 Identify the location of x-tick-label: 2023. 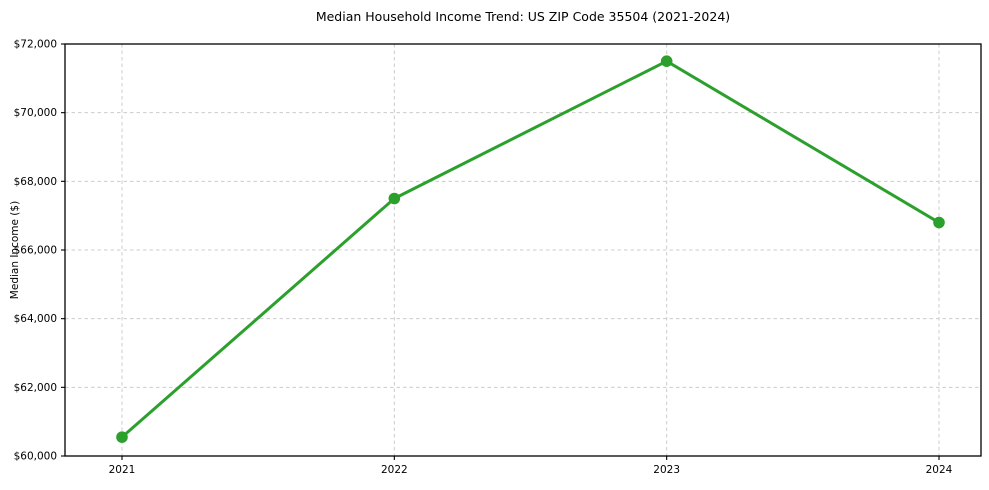
(666, 470).